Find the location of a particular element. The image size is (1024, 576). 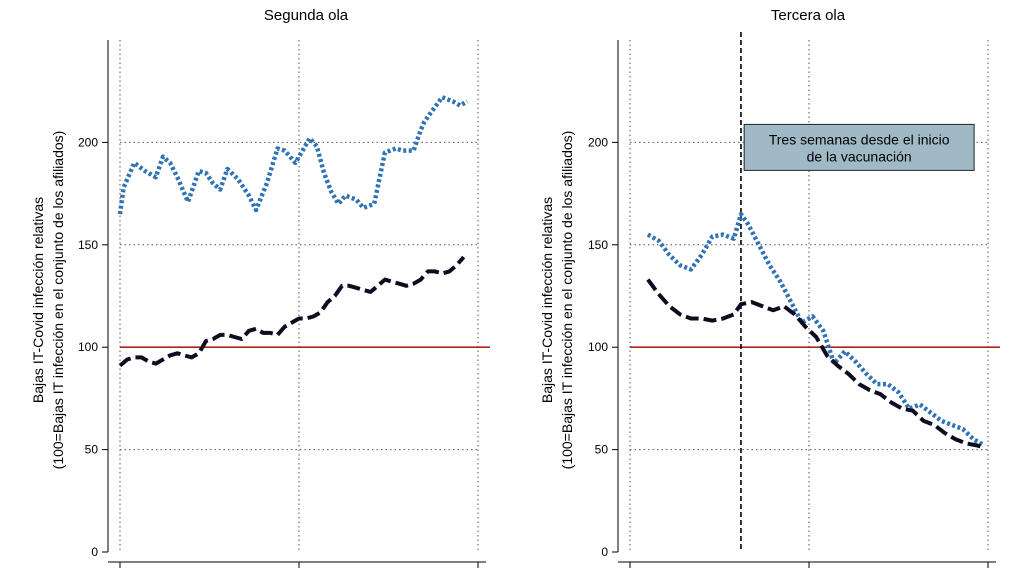

annotation-box is located at coordinates (859, 147).